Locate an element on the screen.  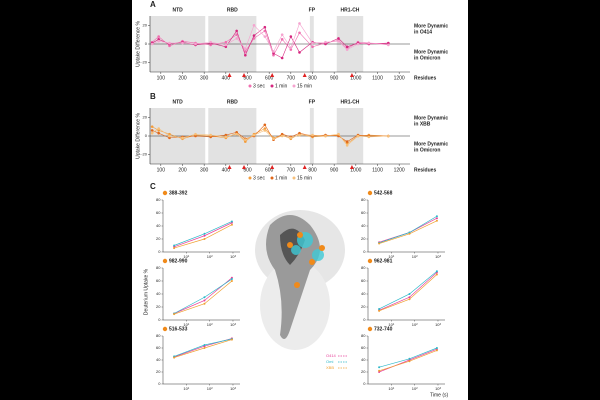
y-tick-label: -20 is located at coordinates (144, 154).